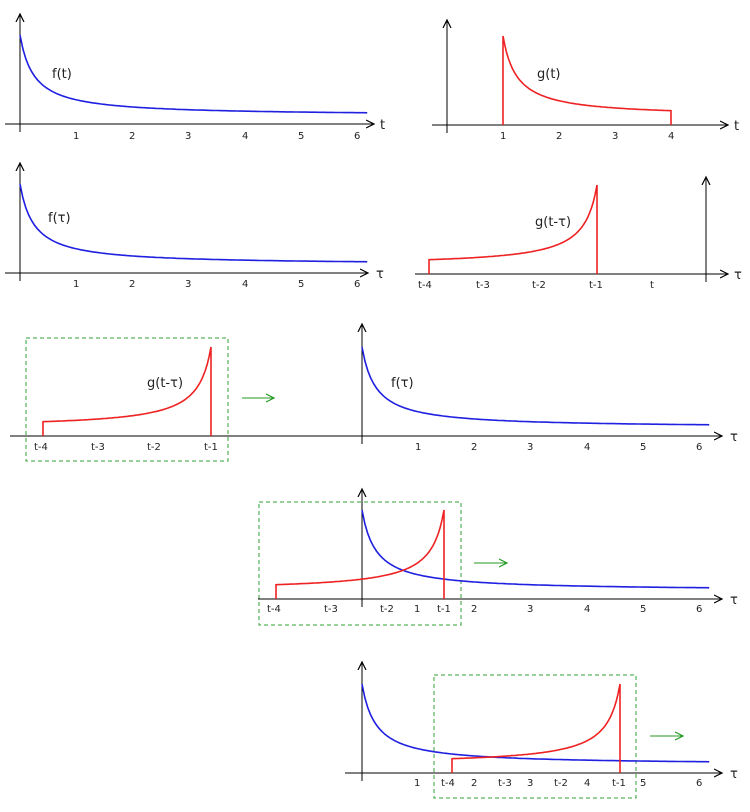  What do you see at coordinates (652, 285) in the screenshot?
I see `tick-label: t` at bounding box center [652, 285].